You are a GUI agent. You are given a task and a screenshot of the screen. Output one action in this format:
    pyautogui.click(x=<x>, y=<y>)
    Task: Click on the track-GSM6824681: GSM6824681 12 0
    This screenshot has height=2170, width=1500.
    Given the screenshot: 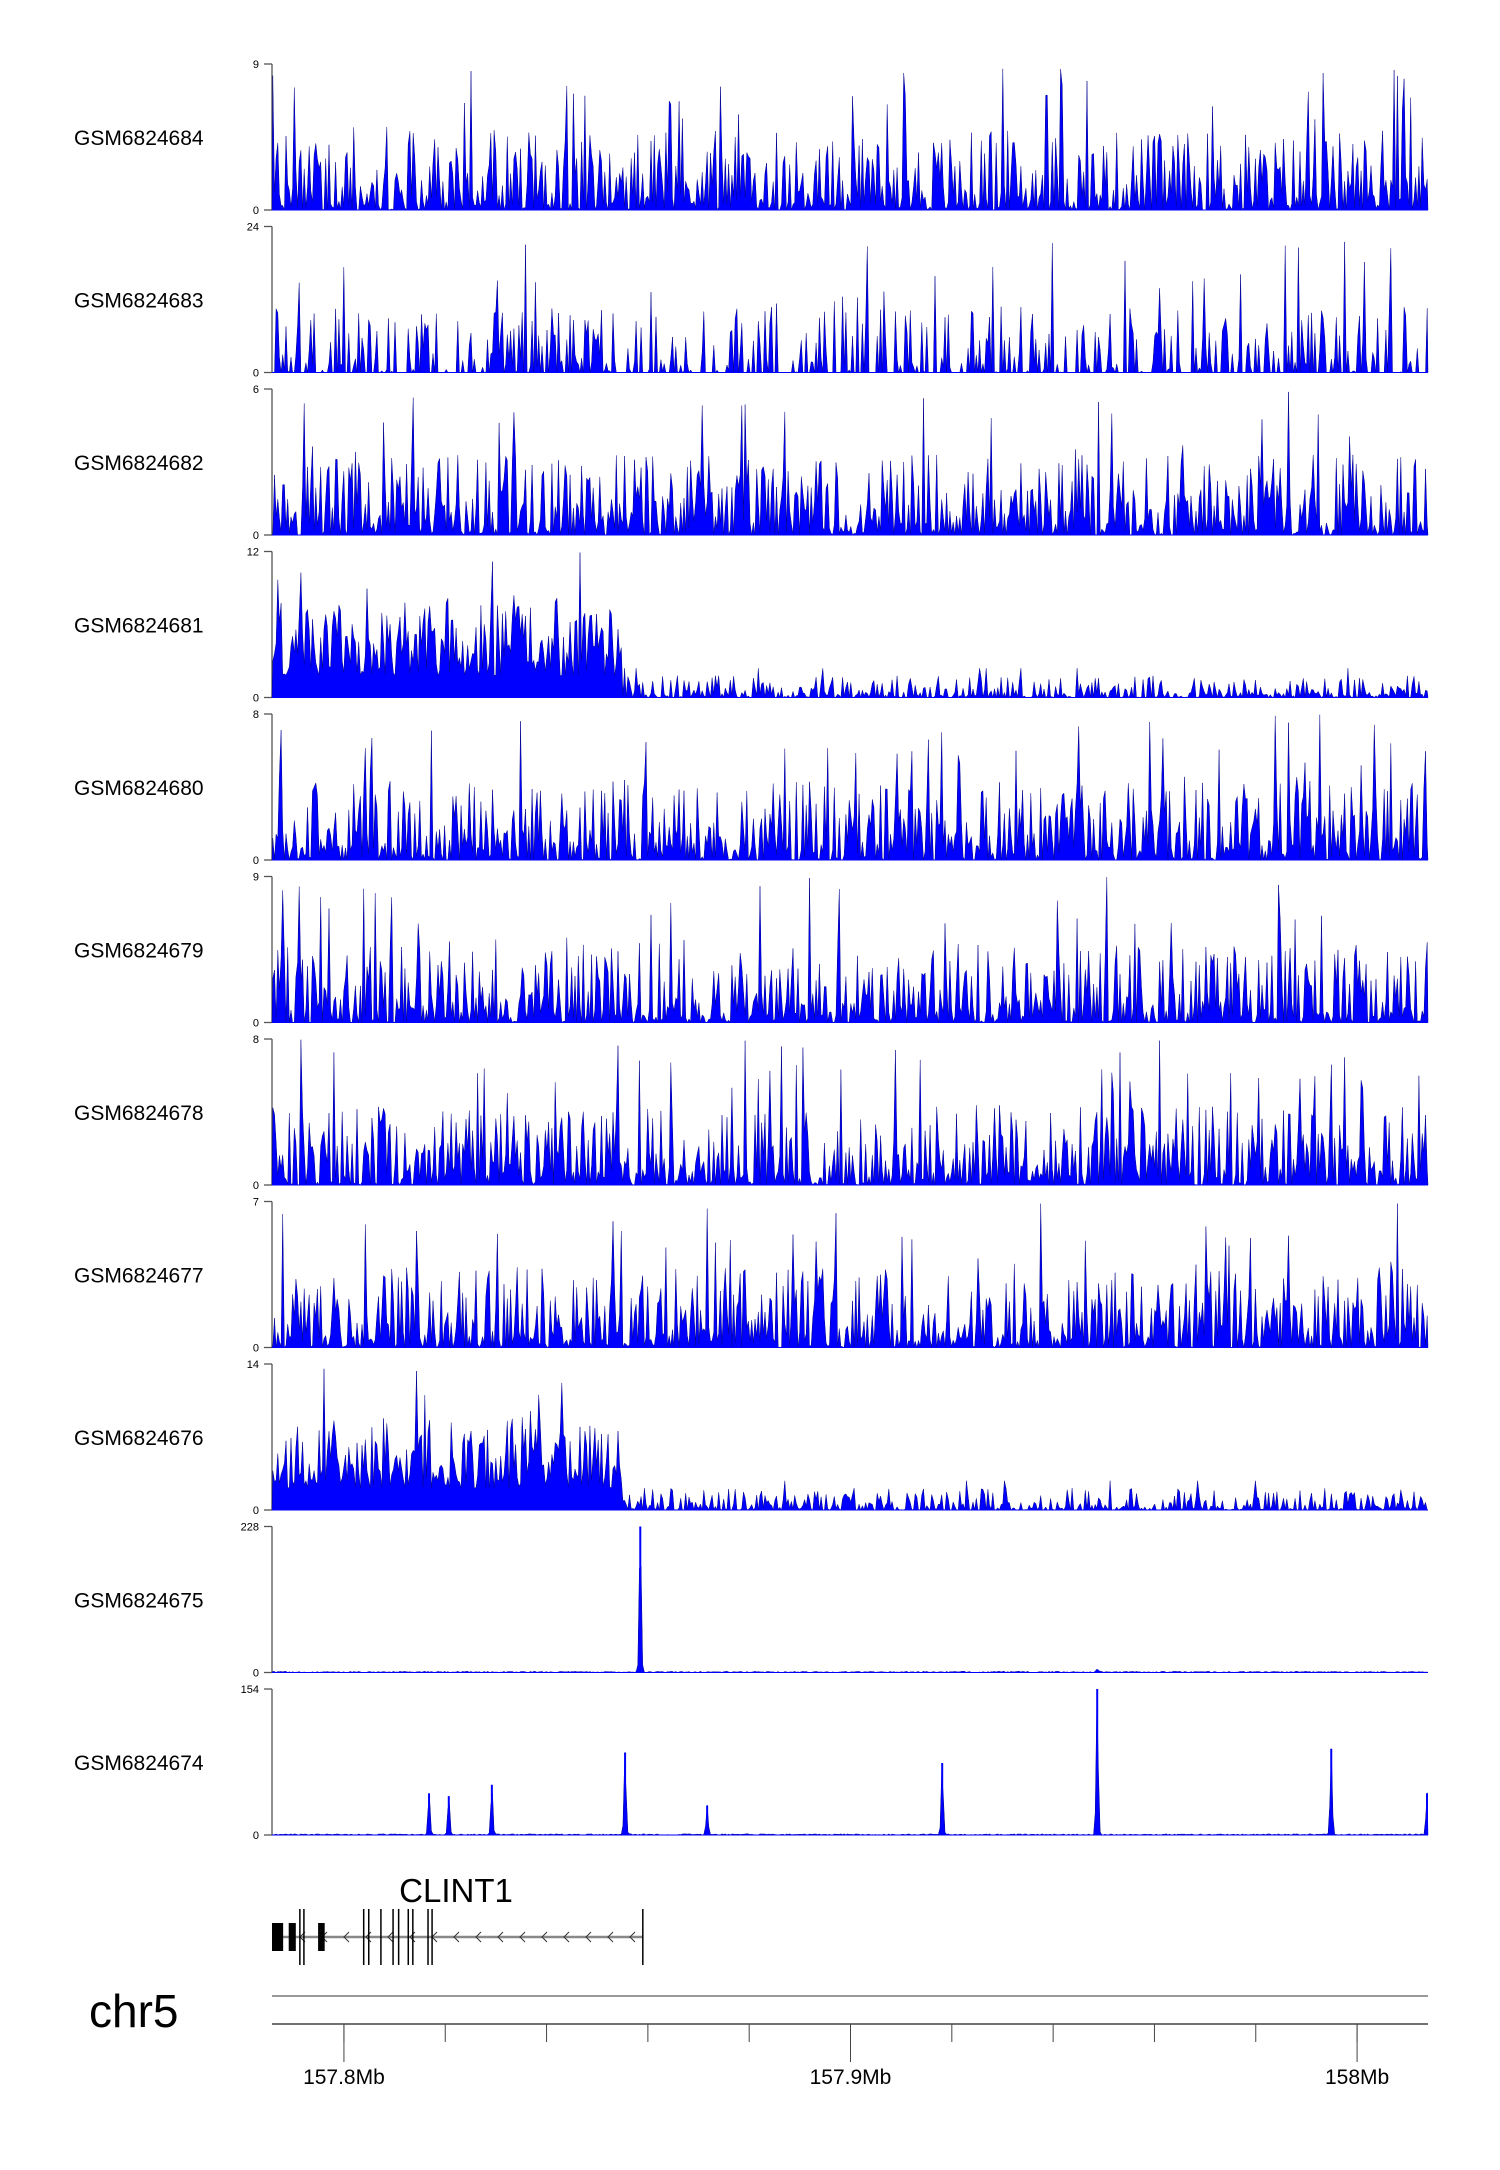 What is the action you would take?
    pyautogui.click(x=751, y=626)
    